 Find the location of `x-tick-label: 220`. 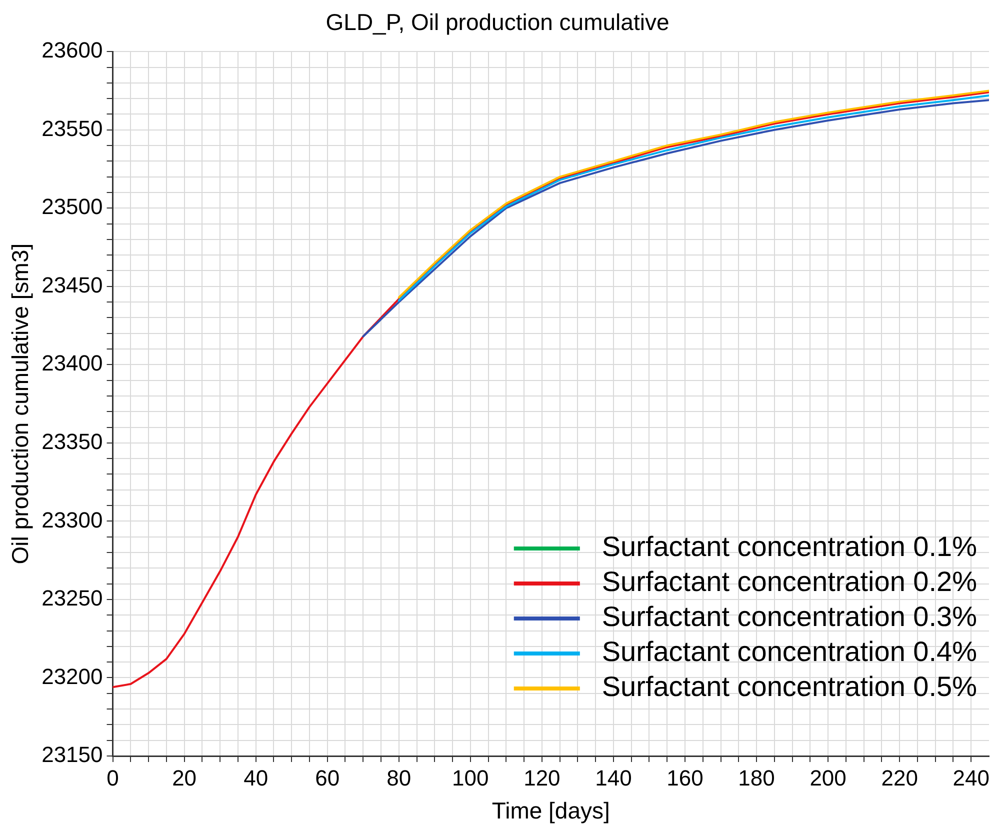

x-tick-label: 220 is located at coordinates (899, 777).